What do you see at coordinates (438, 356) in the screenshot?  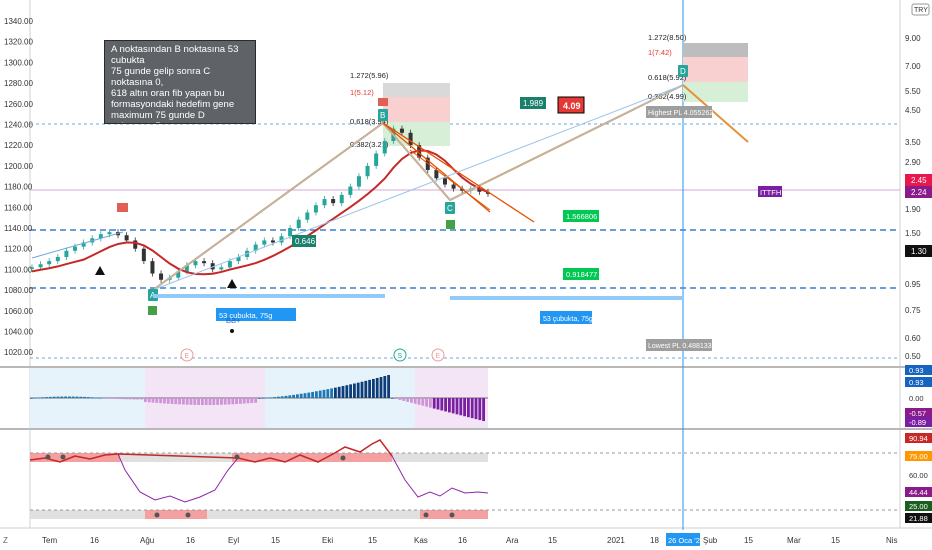 I see `event-marker-label: E` at bounding box center [438, 356].